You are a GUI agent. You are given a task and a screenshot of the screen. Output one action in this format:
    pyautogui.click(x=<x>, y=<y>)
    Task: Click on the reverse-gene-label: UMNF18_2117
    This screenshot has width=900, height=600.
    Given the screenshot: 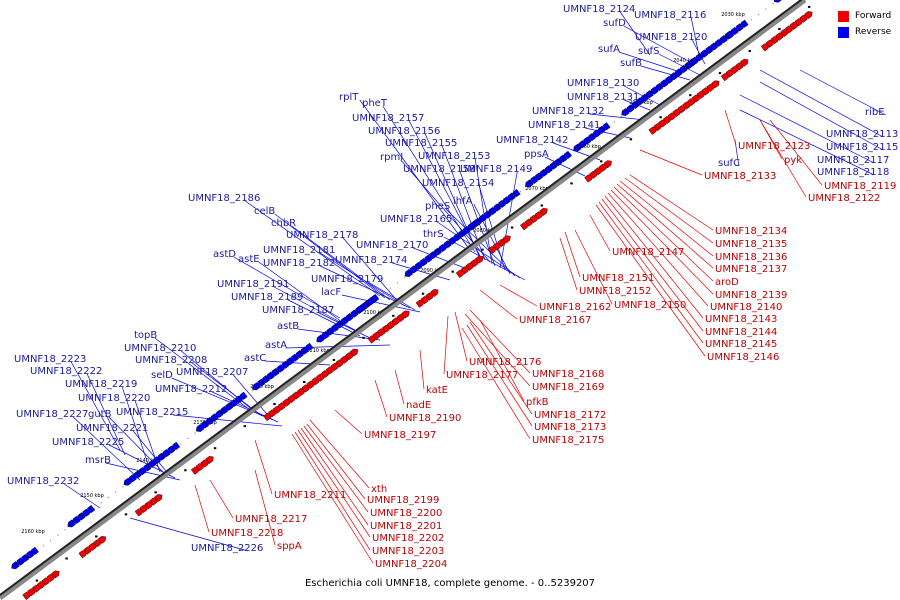 What is the action you would take?
    pyautogui.click(x=853, y=160)
    